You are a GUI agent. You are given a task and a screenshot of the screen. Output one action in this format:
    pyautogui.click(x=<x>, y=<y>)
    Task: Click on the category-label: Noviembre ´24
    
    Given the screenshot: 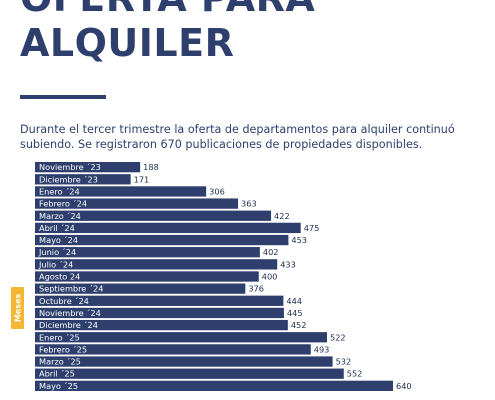 What is the action you would take?
    pyautogui.click(x=70, y=313)
    